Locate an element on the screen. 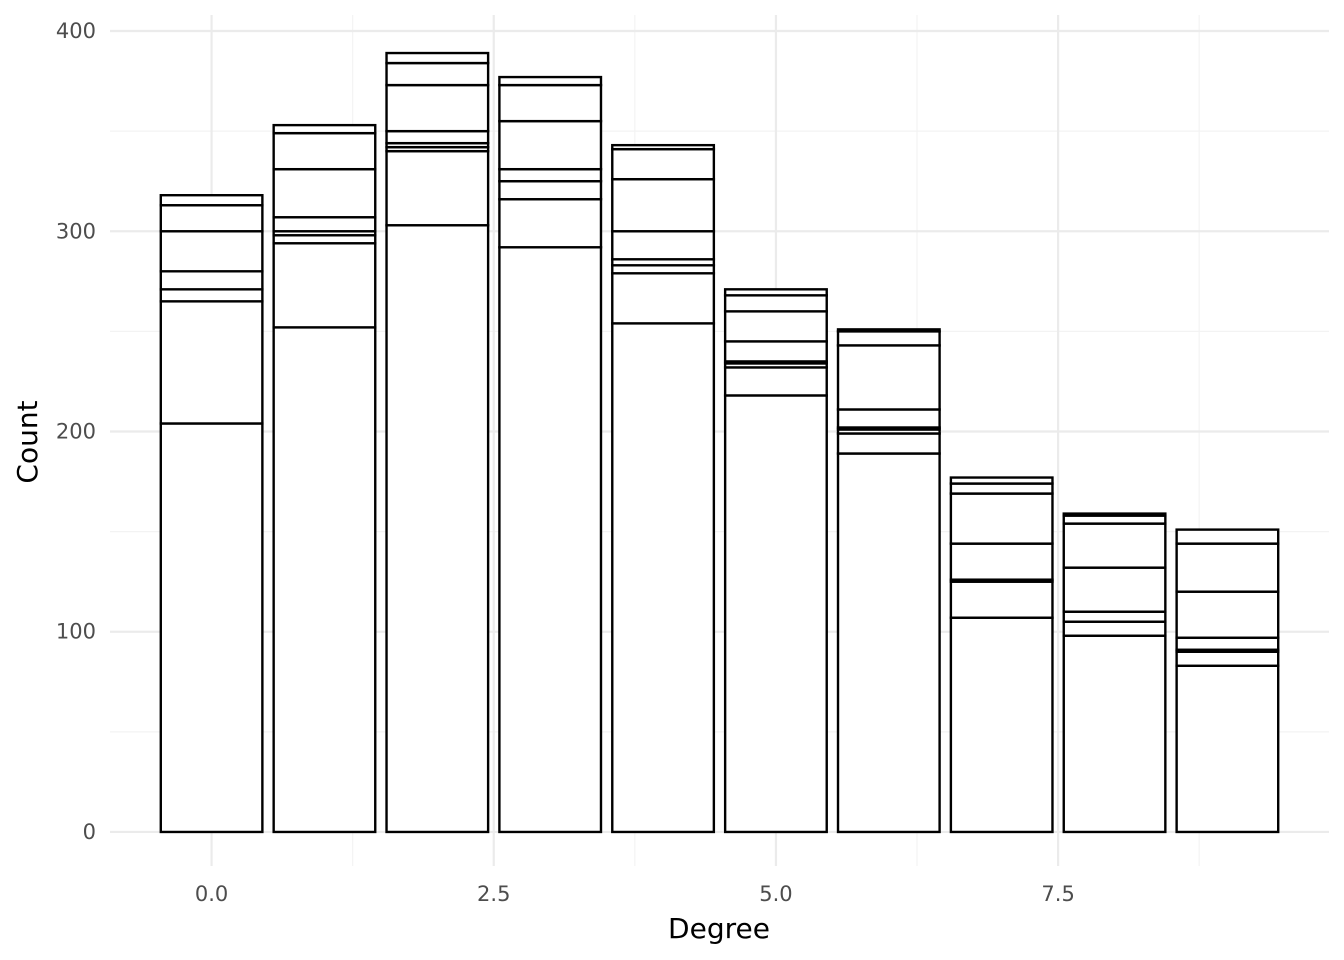 The image size is (1344, 960). y-tick-label: 300 is located at coordinates (76, 231).